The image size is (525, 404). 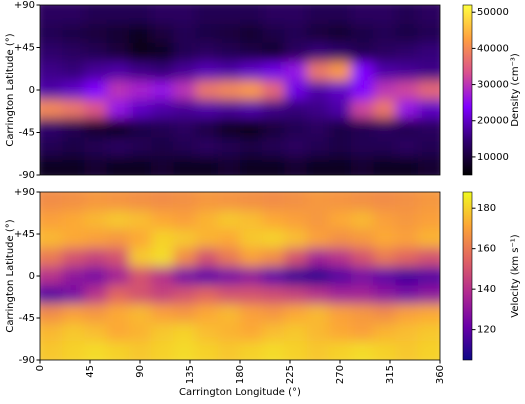 What do you see at coordinates (240, 392) in the screenshot?
I see `x-axis-label: Carrington Longitude (°)` at bounding box center [240, 392].